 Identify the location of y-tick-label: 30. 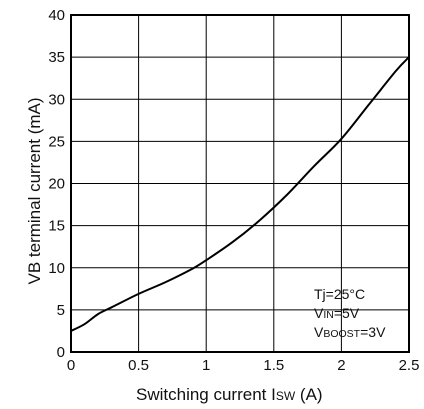
(56, 99).